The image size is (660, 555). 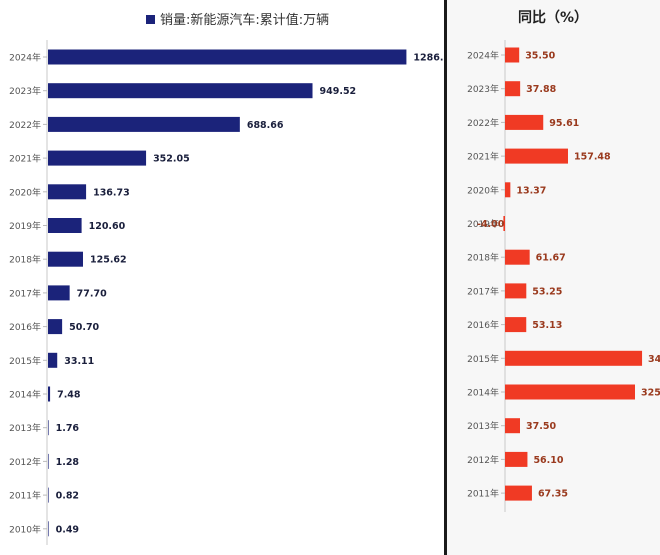 What do you see at coordinates (84, 327) in the screenshot?
I see `sales-value-label: 50.70` at bounding box center [84, 327].